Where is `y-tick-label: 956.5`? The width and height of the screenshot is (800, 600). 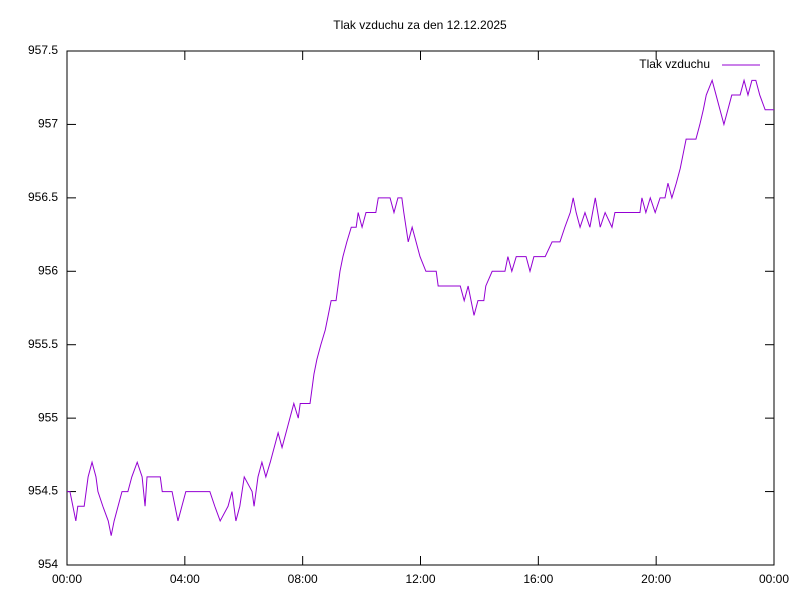
y-tick-label: 956.5 is located at coordinates (43, 197).